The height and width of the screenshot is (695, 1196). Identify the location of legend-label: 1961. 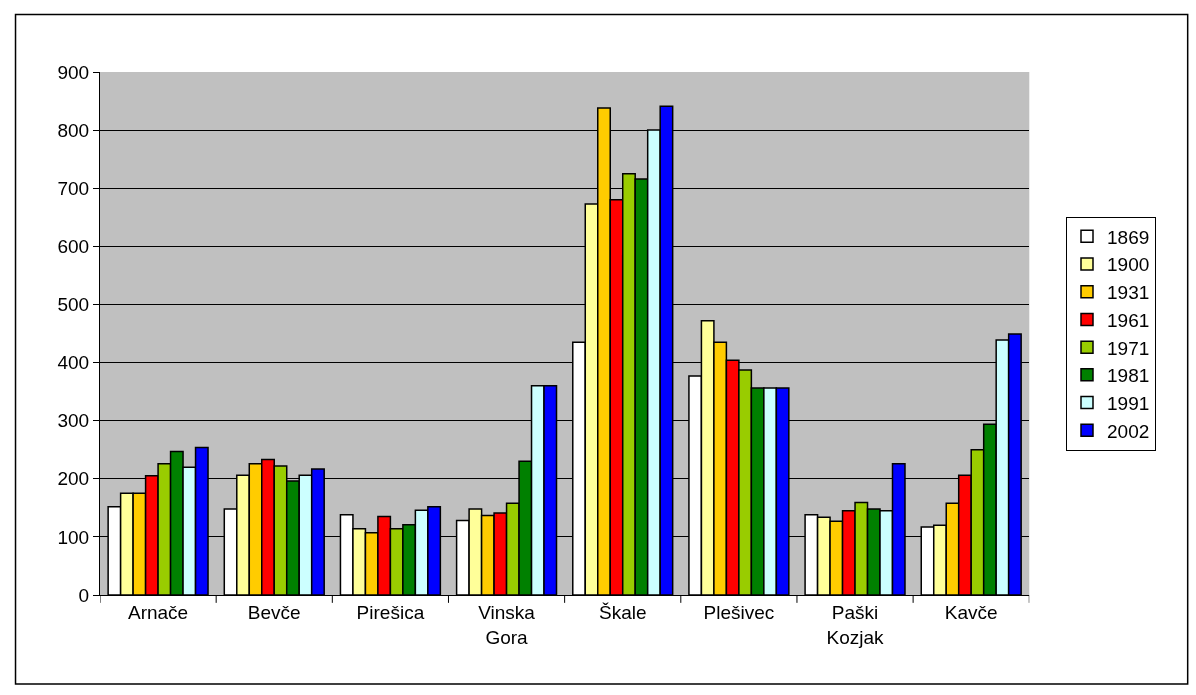
(1128, 320).